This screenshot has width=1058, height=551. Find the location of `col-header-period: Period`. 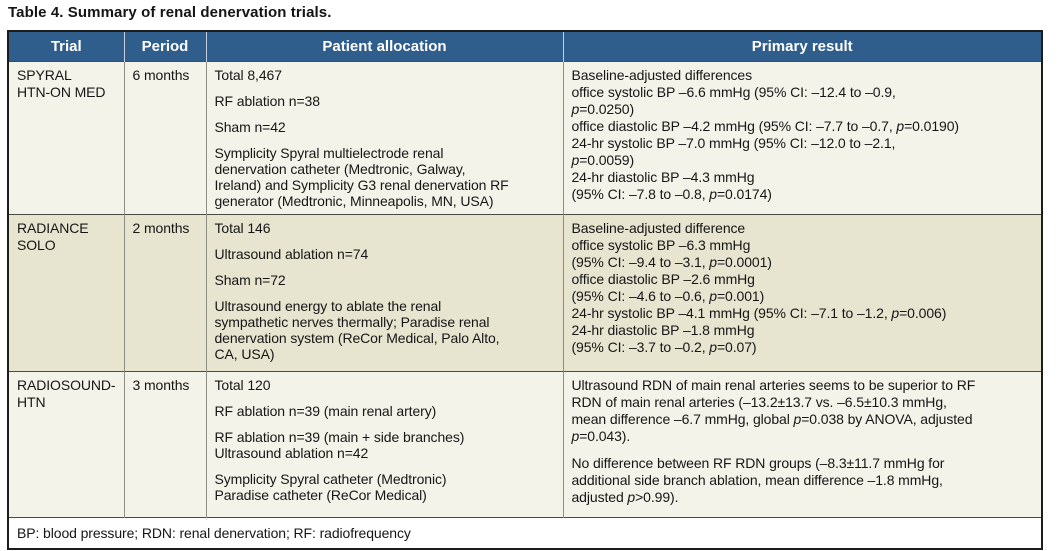

col-header-period: Period is located at coordinates (164, 46).